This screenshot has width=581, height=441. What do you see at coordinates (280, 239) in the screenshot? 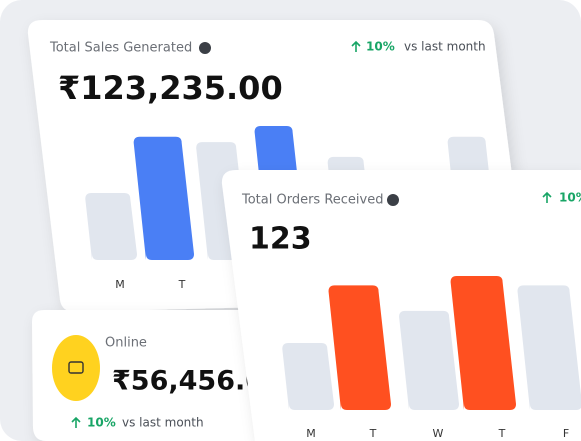
I see `total-value: 123` at bounding box center [280, 239].